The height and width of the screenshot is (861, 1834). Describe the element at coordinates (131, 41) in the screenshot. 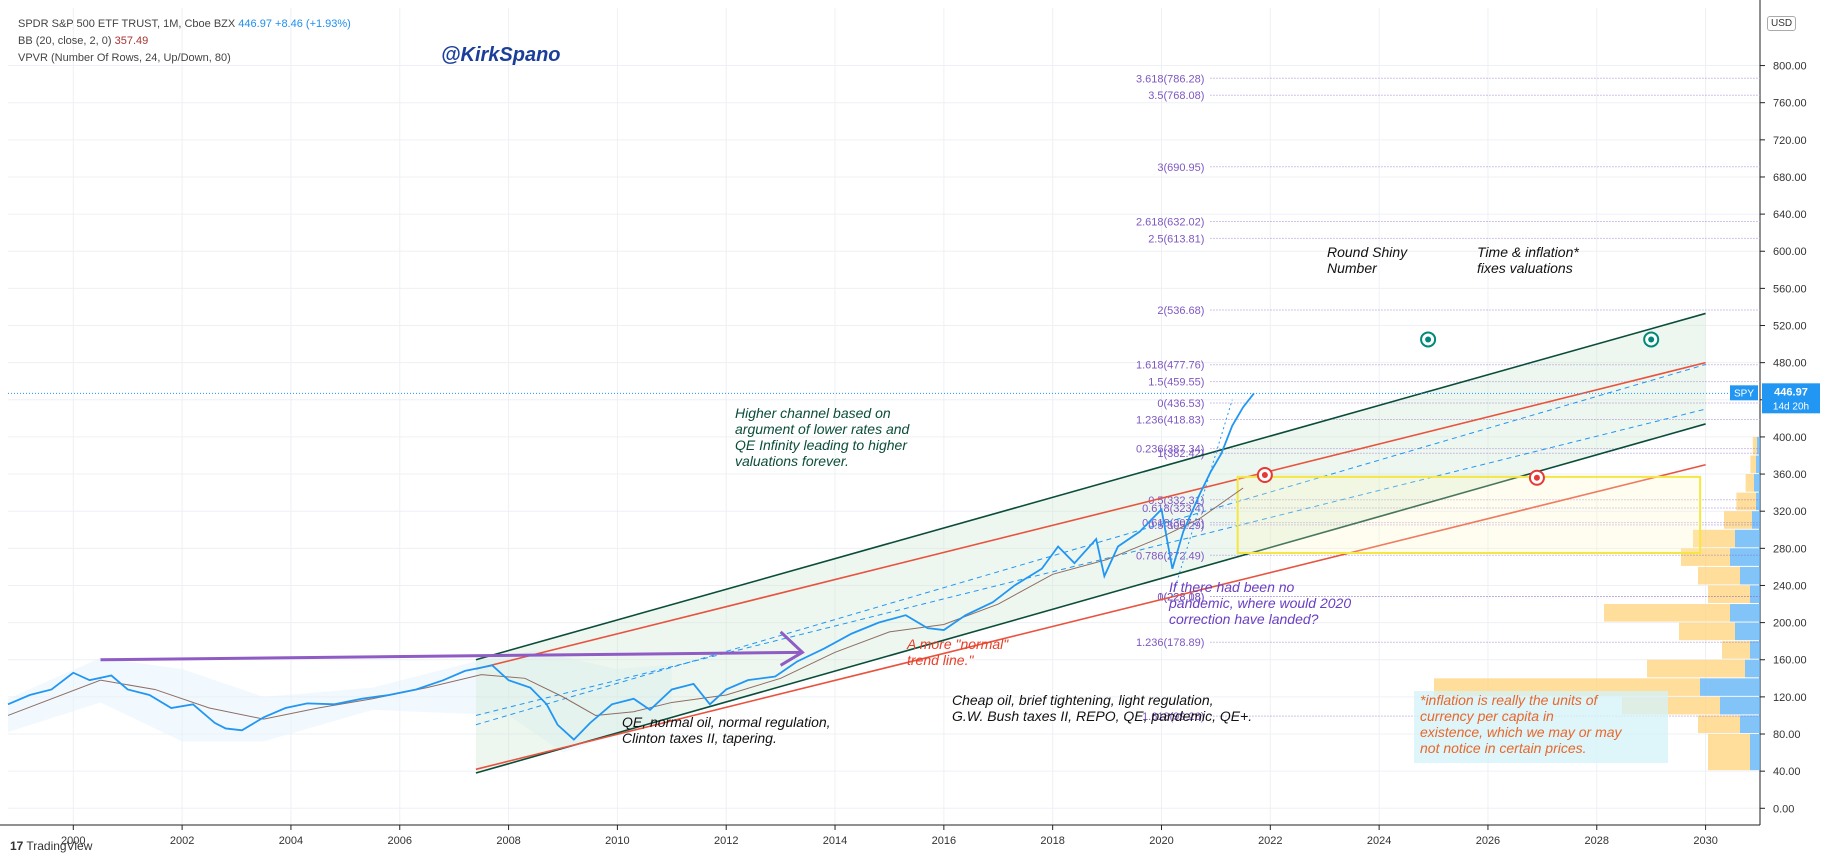

I see `legend-bb-value: 357.49` at that location.